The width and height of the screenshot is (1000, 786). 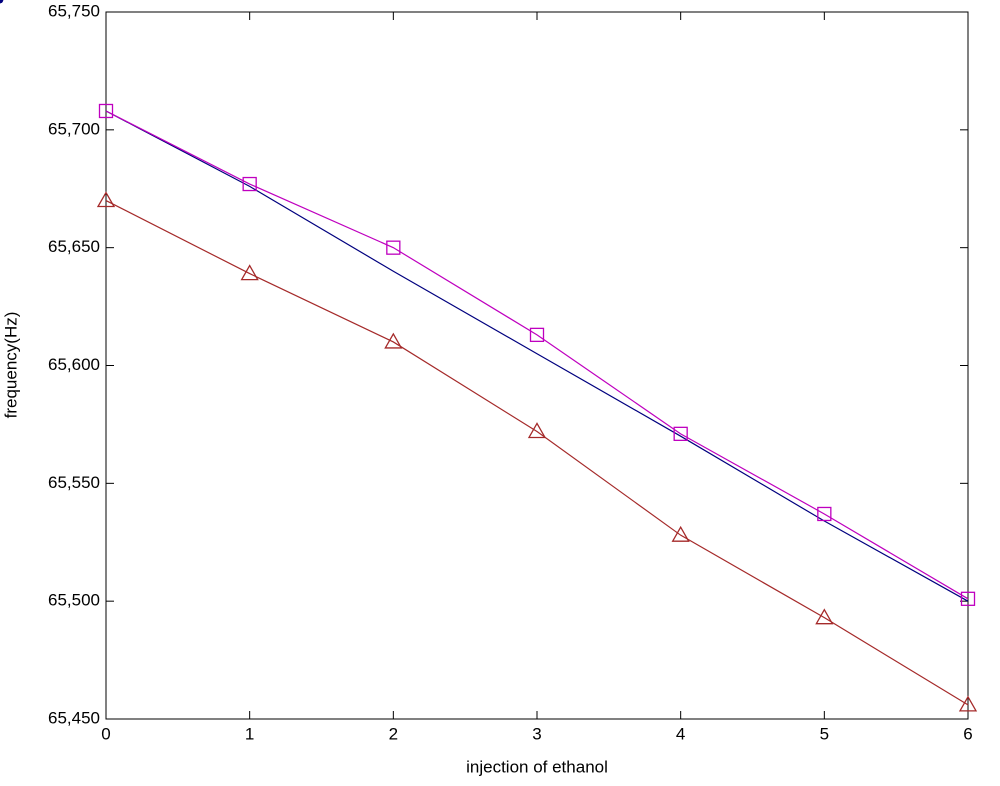 I want to click on x-tick-label: 4, so click(x=680, y=733).